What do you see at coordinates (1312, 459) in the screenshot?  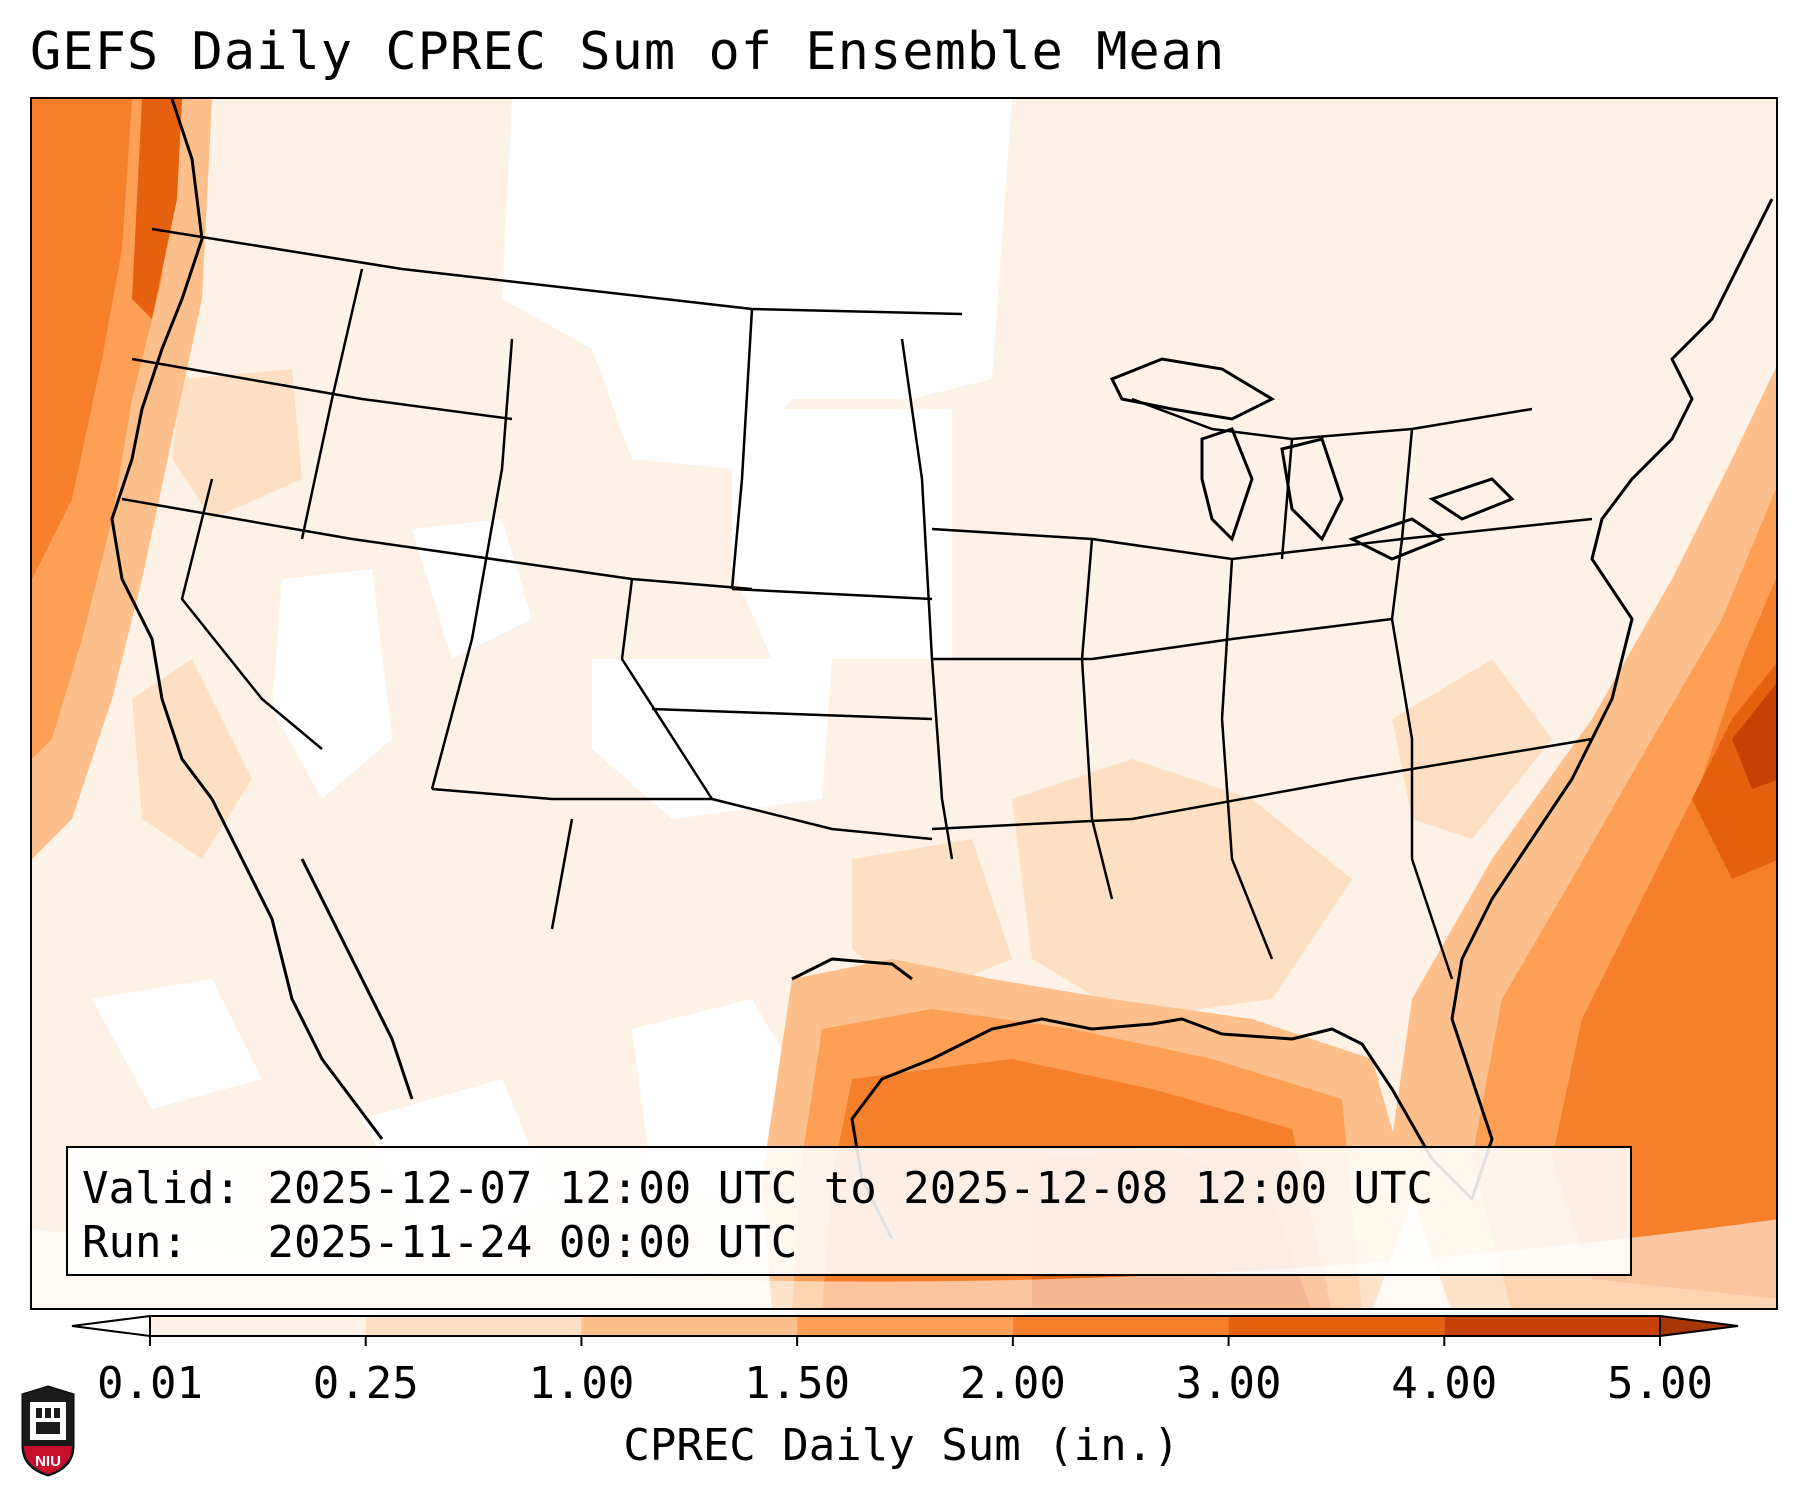 I see `great-lakes` at bounding box center [1312, 459].